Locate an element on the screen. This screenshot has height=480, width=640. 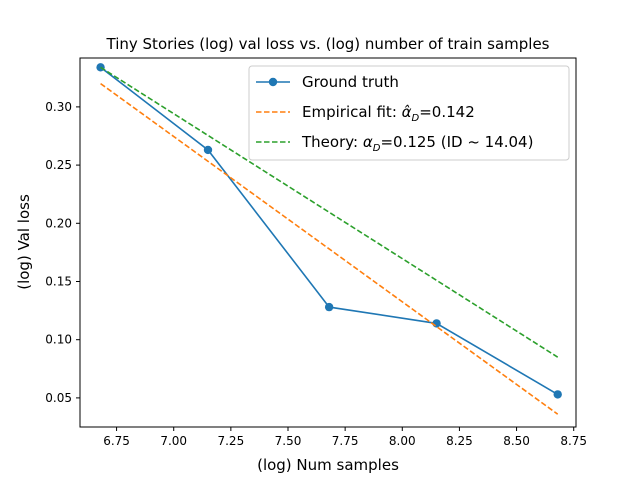
y-tick-label: 0.10 is located at coordinates (58, 340).